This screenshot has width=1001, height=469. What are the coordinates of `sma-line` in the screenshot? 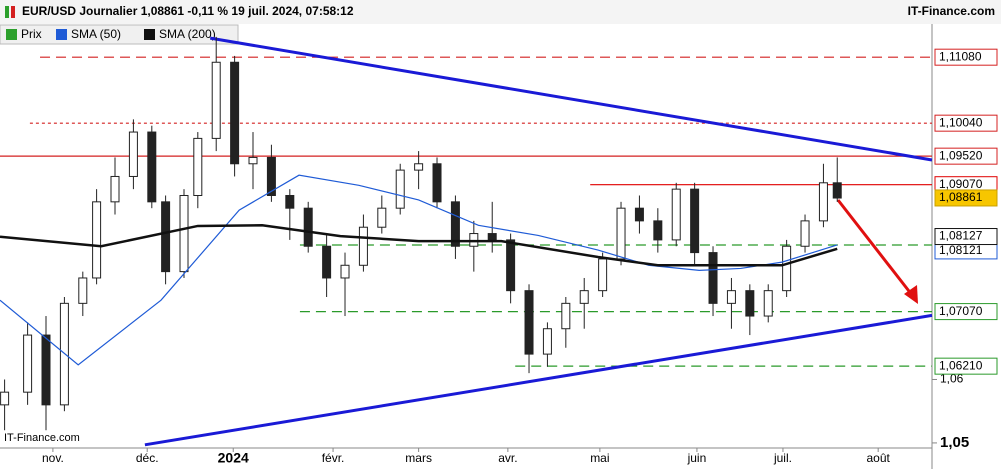 It's located at (419, 245).